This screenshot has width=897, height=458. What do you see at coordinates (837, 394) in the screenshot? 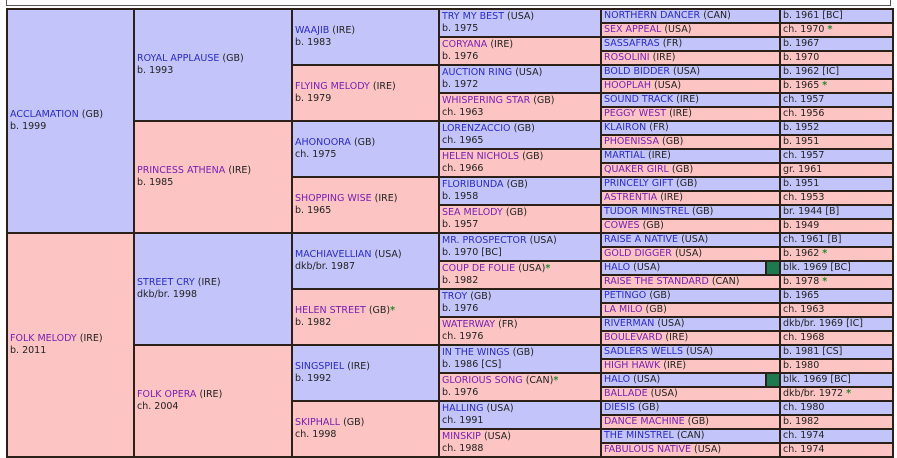
I see `gen5-horse-info: dkb/br. 1972 *` at bounding box center [837, 394].